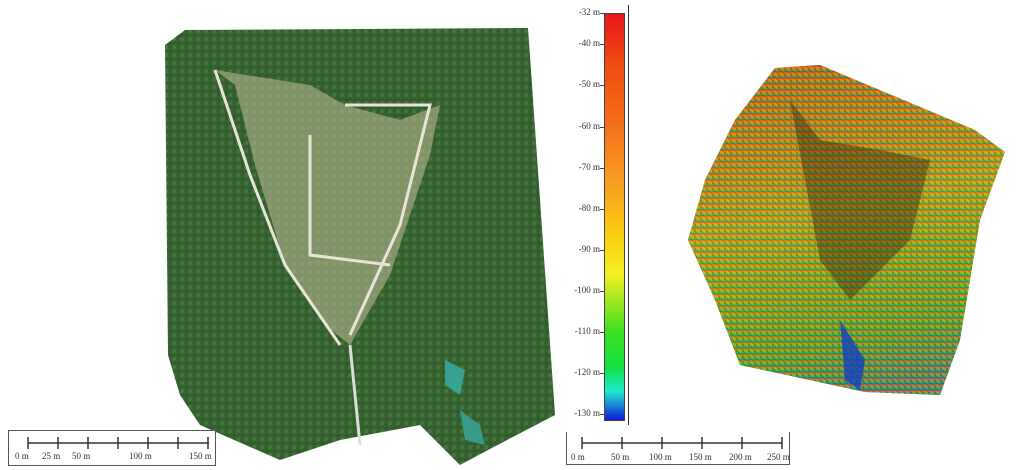  I want to click on dem-scale-line, so click(682, 443).